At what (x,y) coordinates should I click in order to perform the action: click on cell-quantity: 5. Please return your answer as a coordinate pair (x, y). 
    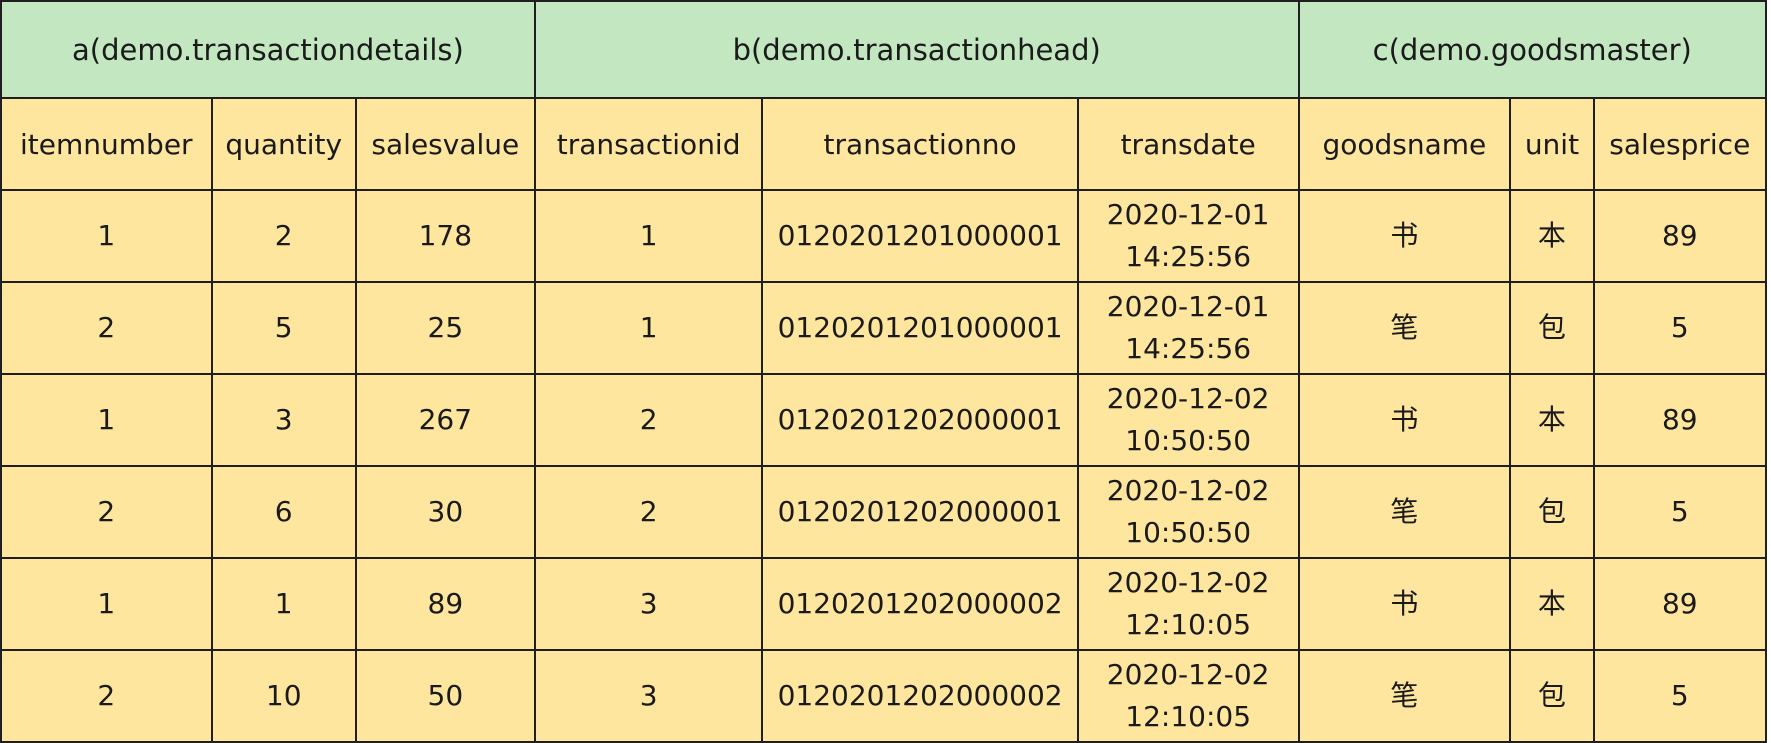
    Looking at the image, I should click on (283, 328).